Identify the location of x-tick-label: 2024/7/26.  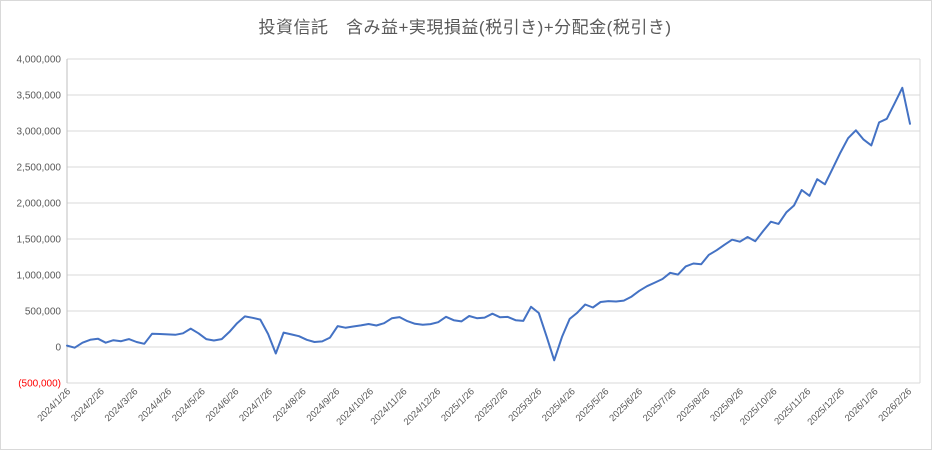
(256, 405).